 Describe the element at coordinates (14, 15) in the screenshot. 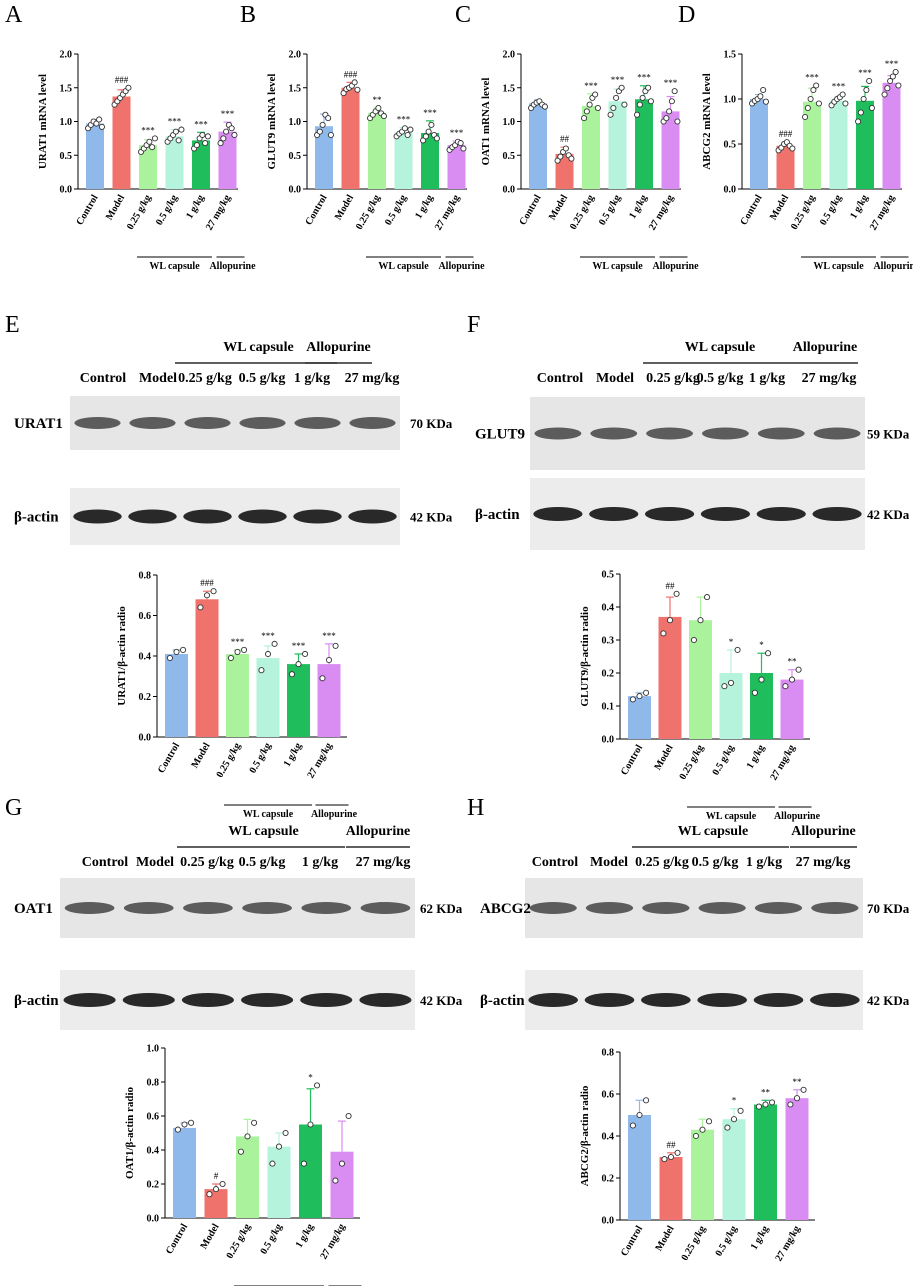

I see `panel-label-a: A` at that location.